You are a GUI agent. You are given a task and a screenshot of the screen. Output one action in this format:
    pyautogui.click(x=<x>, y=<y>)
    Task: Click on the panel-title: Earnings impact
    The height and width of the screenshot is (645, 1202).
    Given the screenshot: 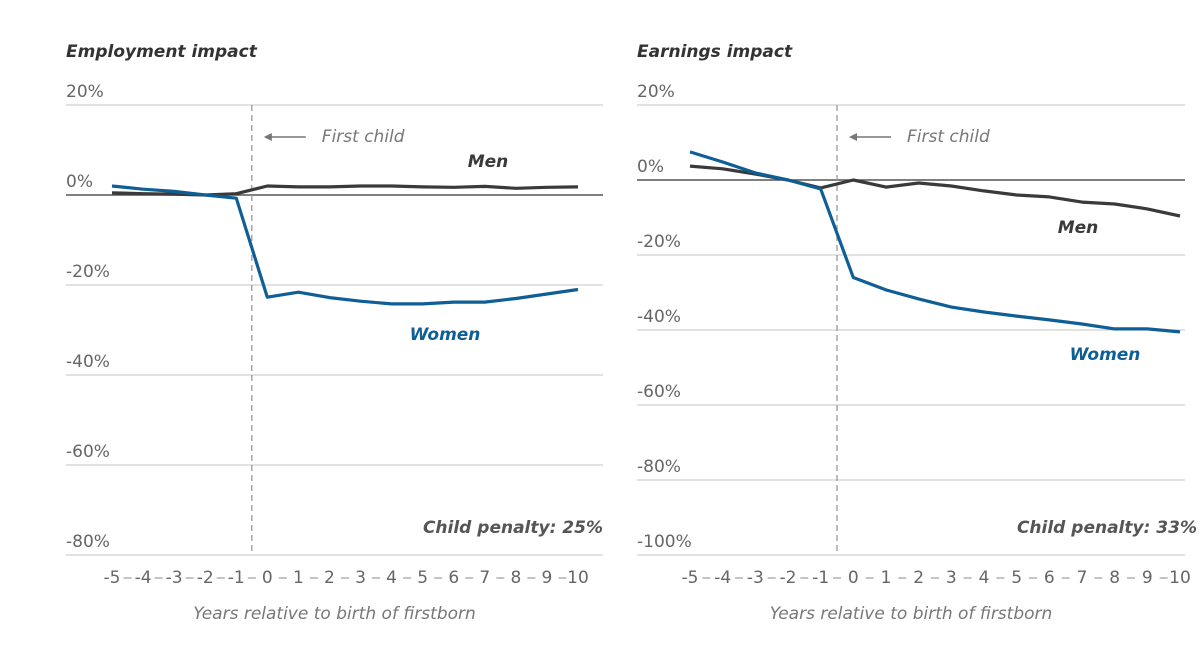 What is the action you would take?
    pyautogui.click(x=715, y=52)
    